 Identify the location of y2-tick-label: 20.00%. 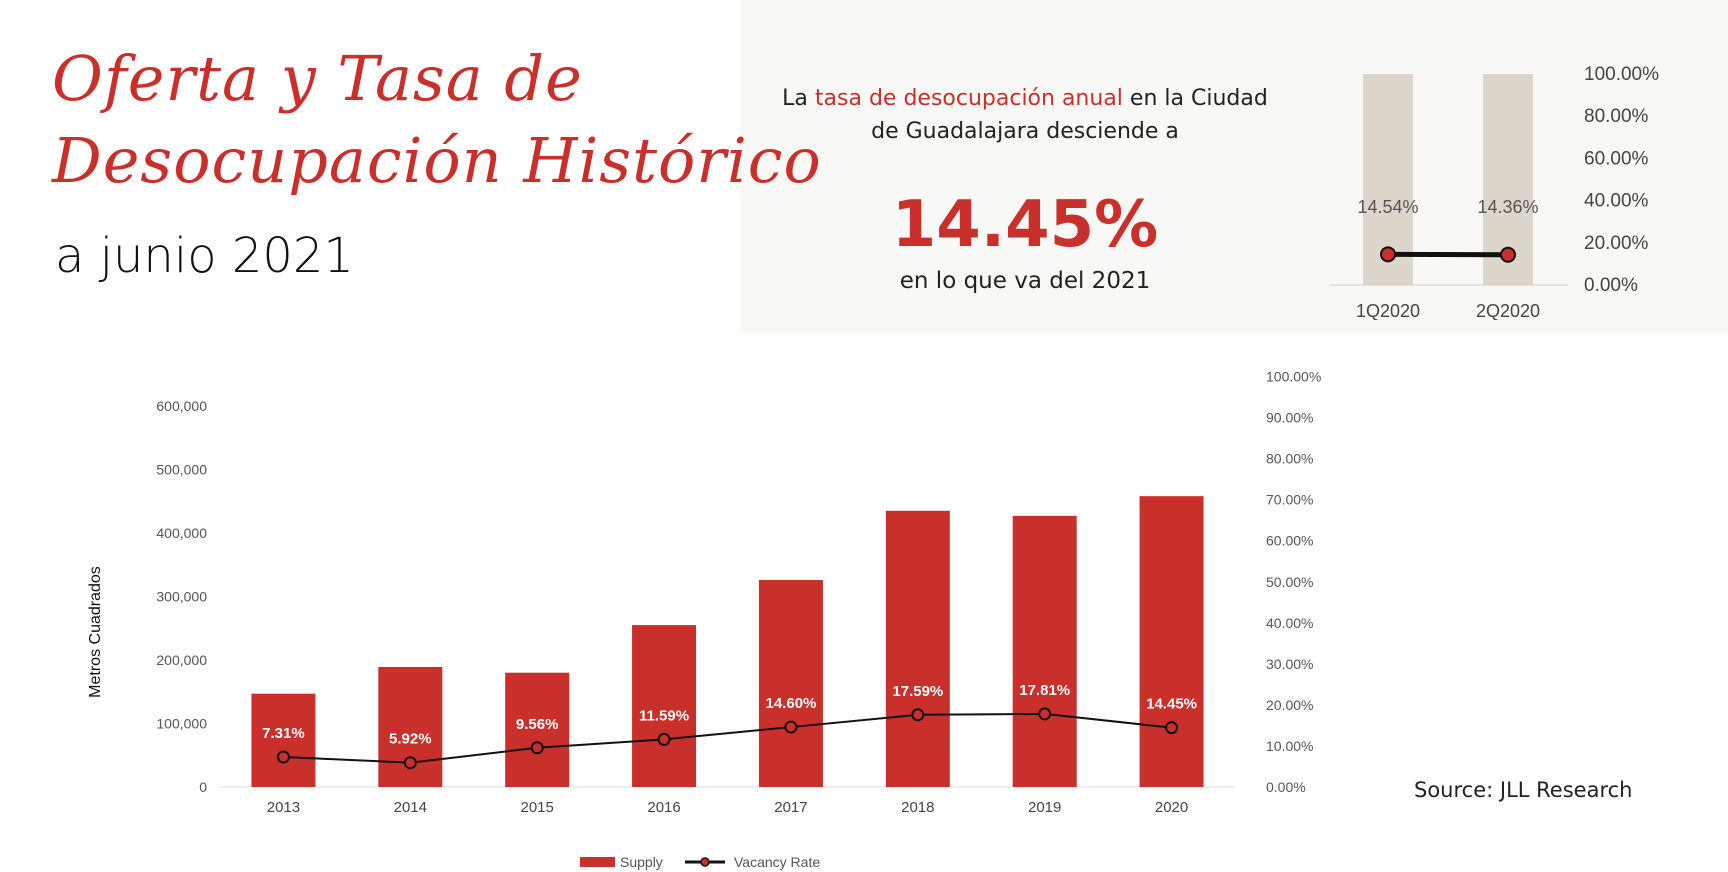
(1289, 705).